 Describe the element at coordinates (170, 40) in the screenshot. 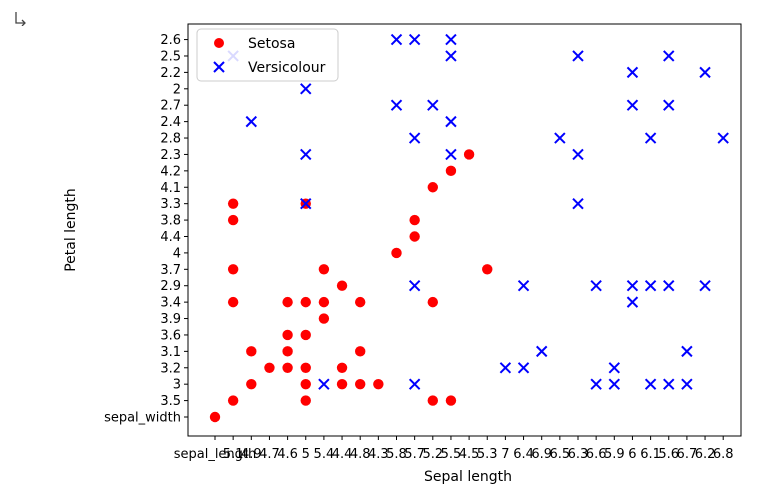

I see `y-tick-label: 2.6` at that location.